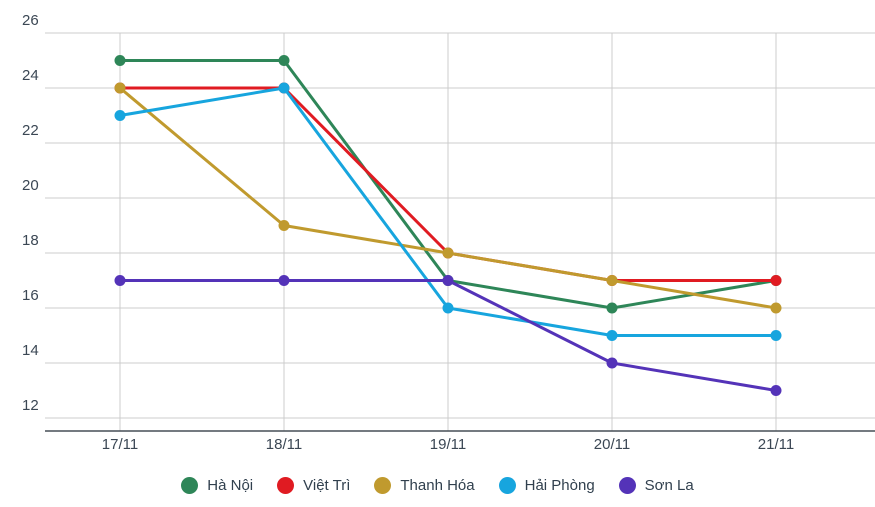 Image resolution: width=875 pixels, height=507 pixels. What do you see at coordinates (30, 405) in the screenshot?
I see `y-axis-tick-label: 12` at bounding box center [30, 405].